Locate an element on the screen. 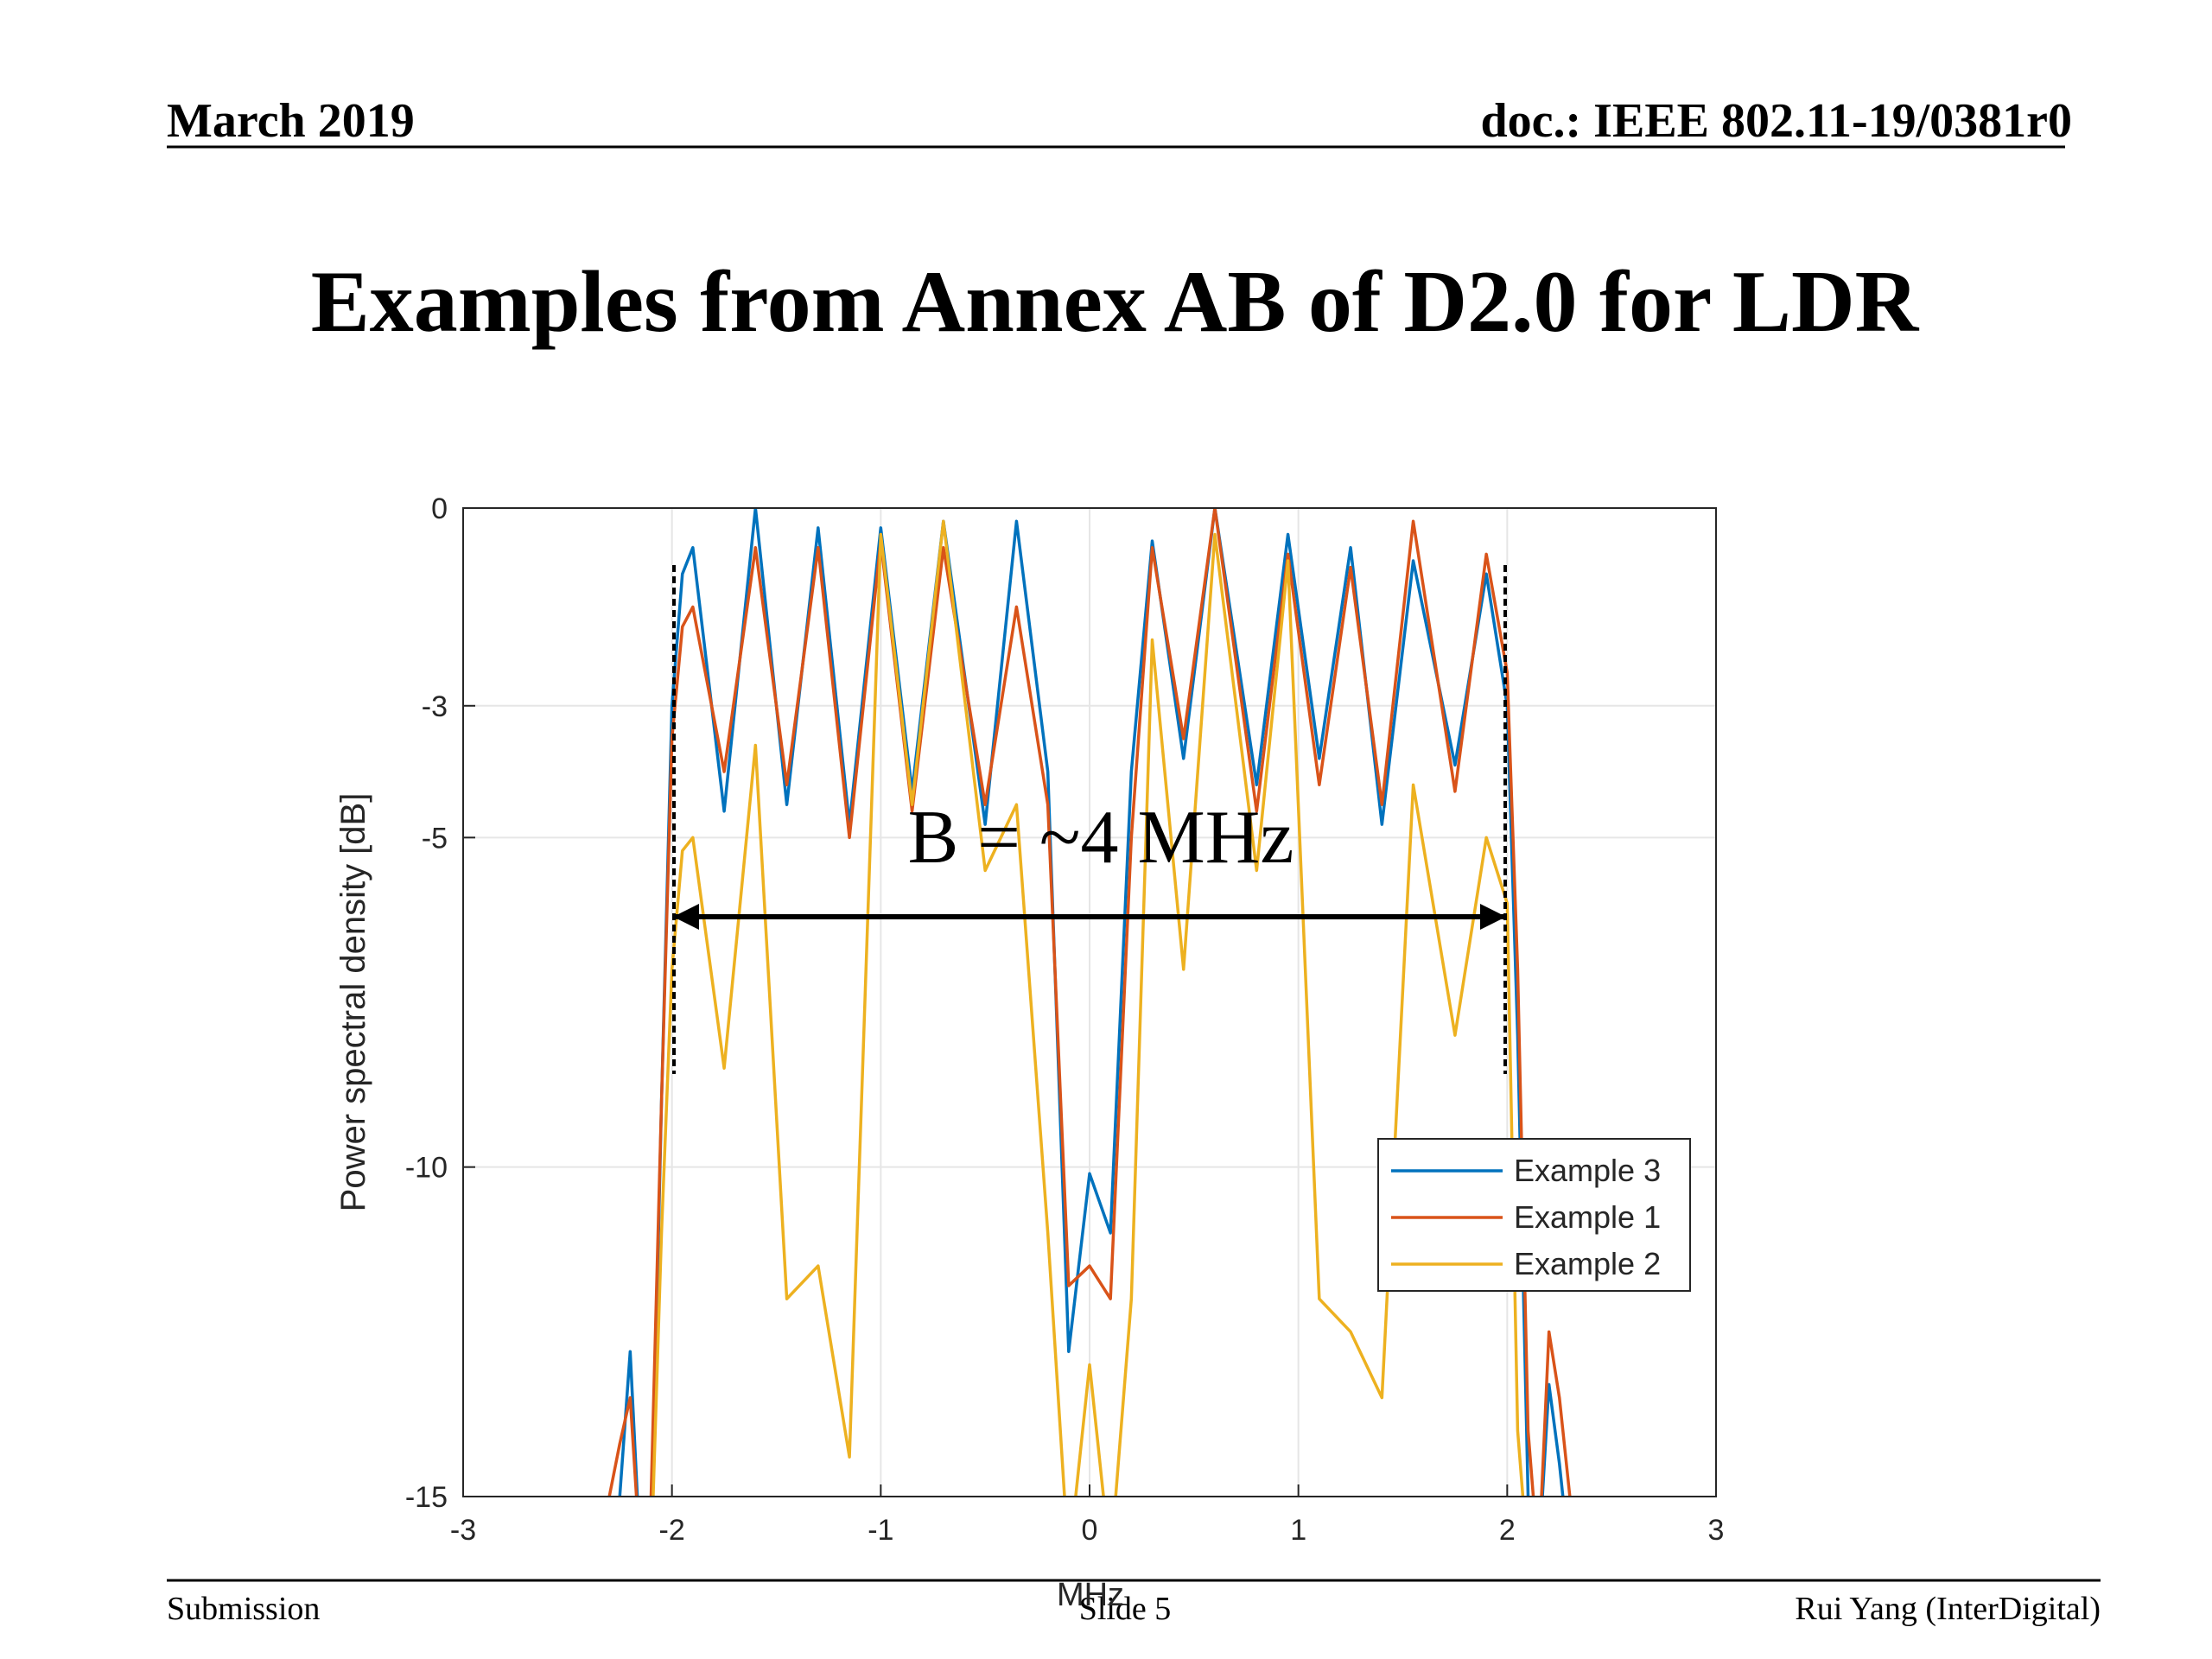 This screenshot has width=2212, height=1659. y-tick-label: -15 is located at coordinates (426, 1497).